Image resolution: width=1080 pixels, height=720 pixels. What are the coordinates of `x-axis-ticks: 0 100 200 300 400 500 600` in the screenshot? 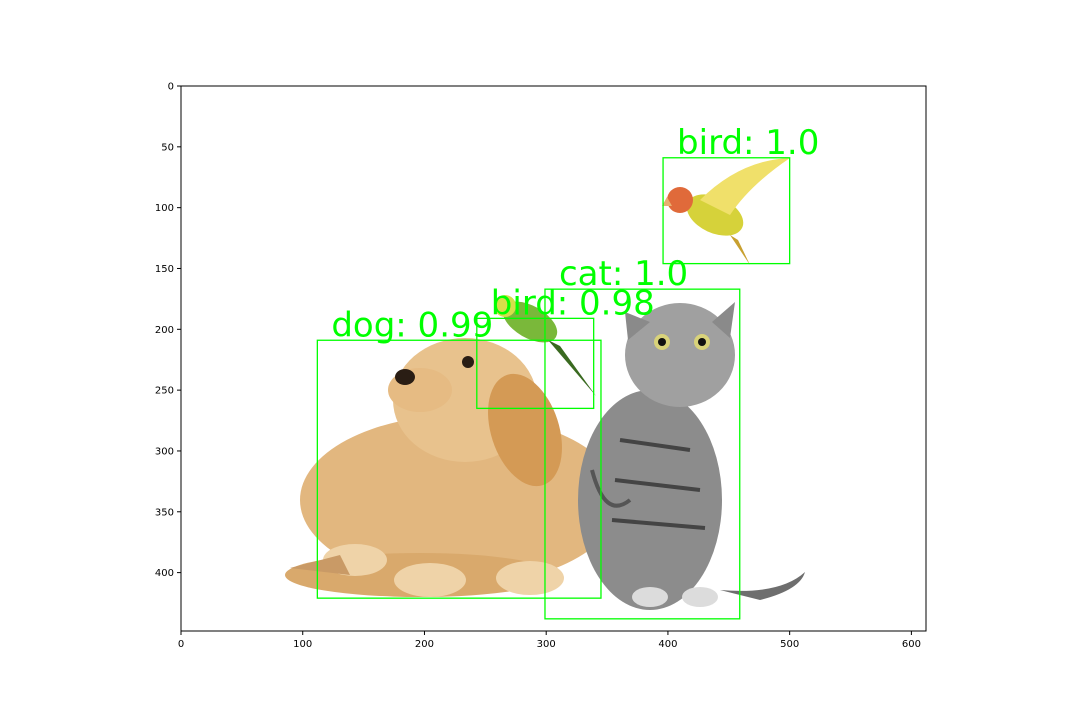 It's located at (549, 640).